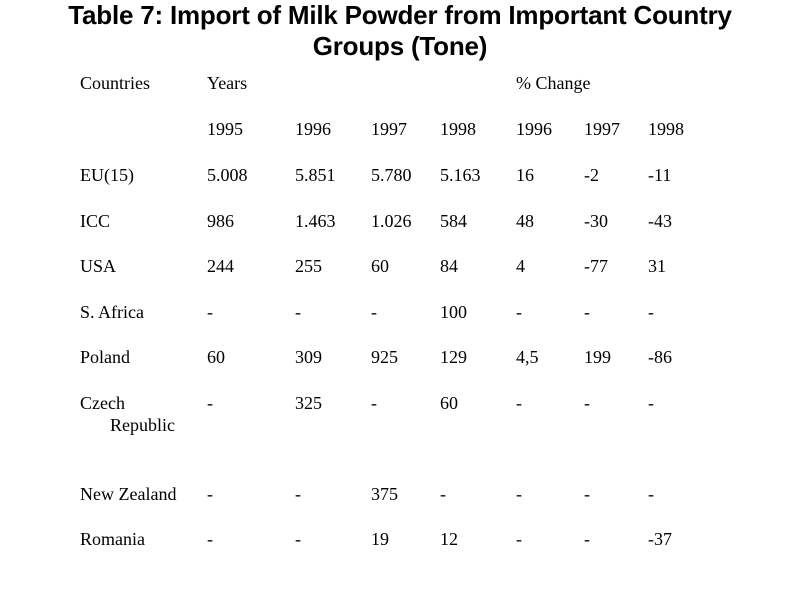  What do you see at coordinates (95, 221) in the screenshot?
I see `row-country: ICC` at bounding box center [95, 221].